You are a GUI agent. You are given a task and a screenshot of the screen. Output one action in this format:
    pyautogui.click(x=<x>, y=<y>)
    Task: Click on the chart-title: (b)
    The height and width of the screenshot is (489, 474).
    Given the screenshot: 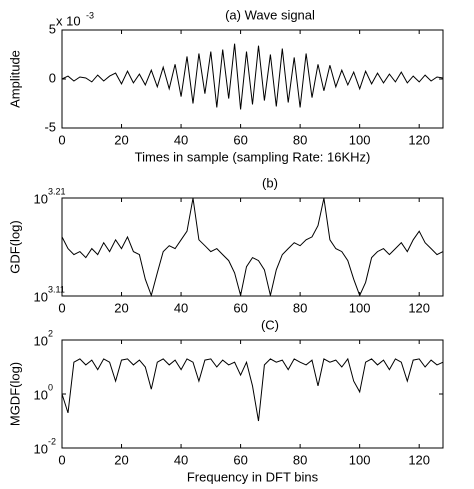 What is the action you would take?
    pyautogui.click(x=270, y=182)
    